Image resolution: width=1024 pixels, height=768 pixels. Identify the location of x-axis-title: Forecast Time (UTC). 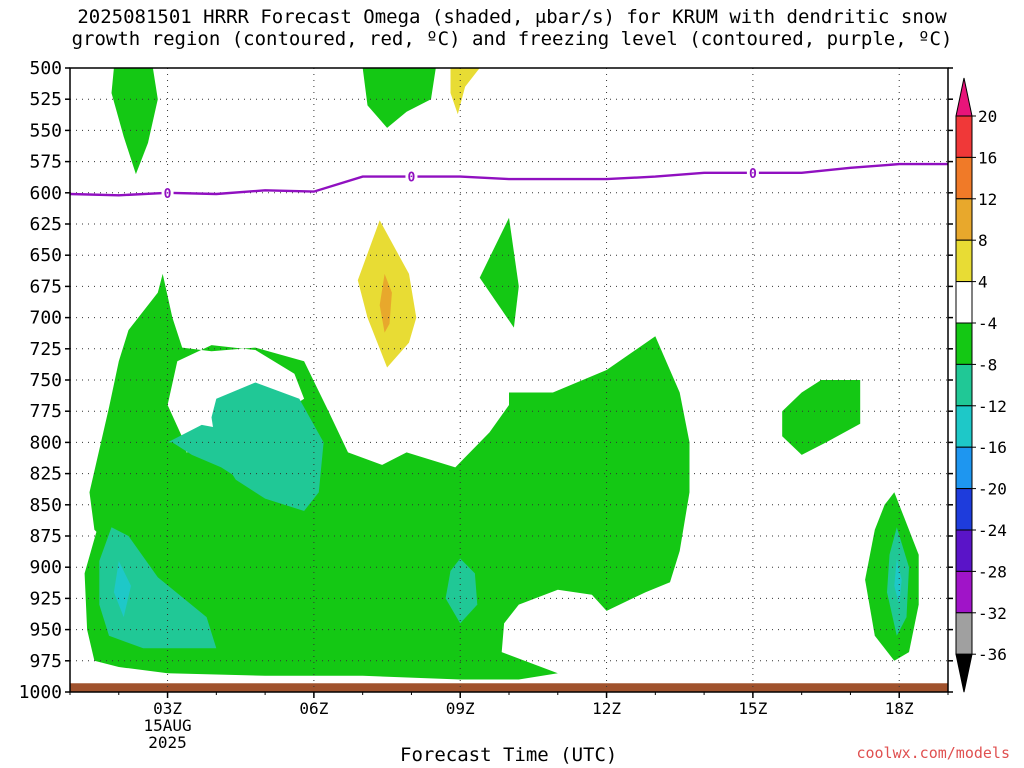
(509, 755).